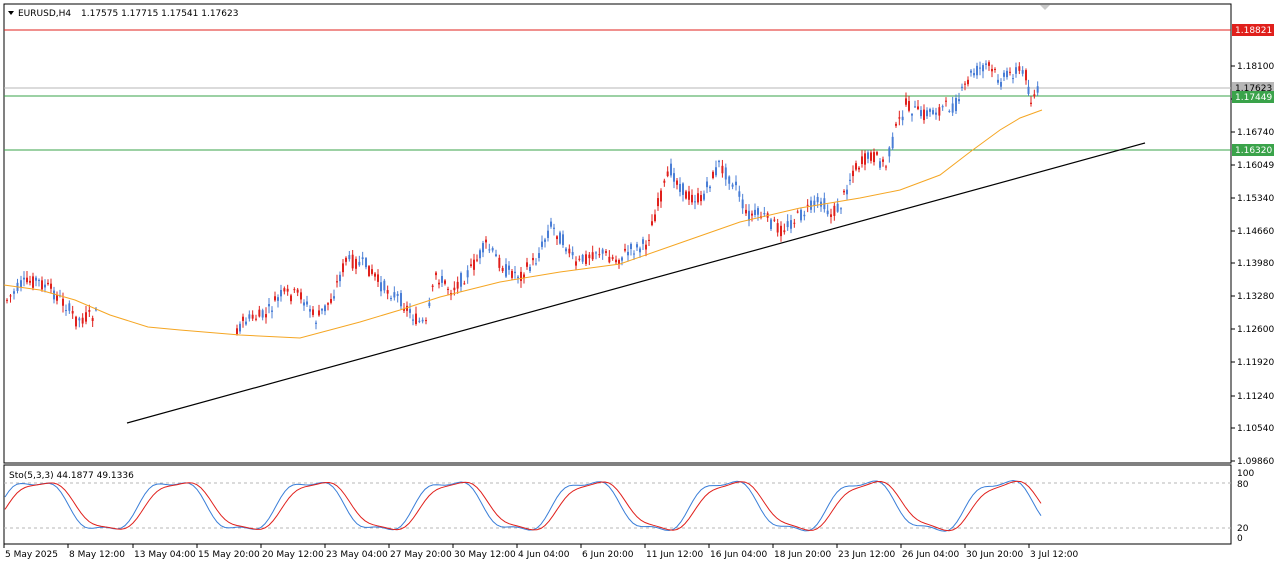  I want to click on price-tick-label: 1.10540, so click(1255, 429).